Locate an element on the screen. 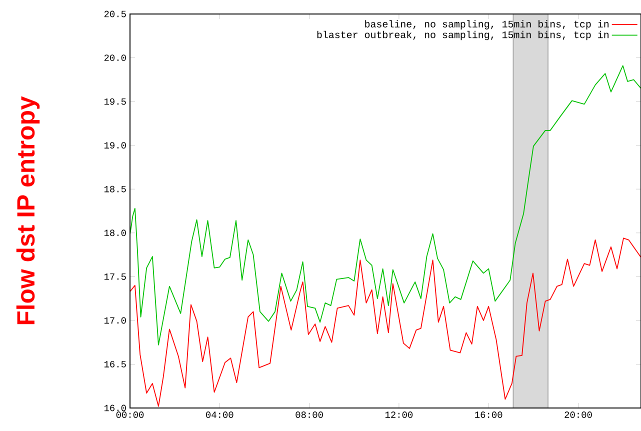  y-tick-label: 17.0 is located at coordinates (115, 320).